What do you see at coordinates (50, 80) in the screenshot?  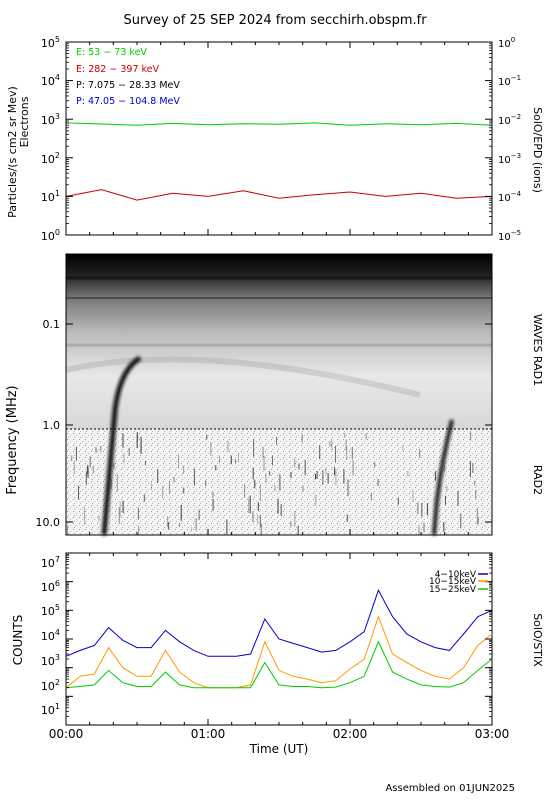 I see `epd-left-tick-label: 10⁴` at bounding box center [50, 80].